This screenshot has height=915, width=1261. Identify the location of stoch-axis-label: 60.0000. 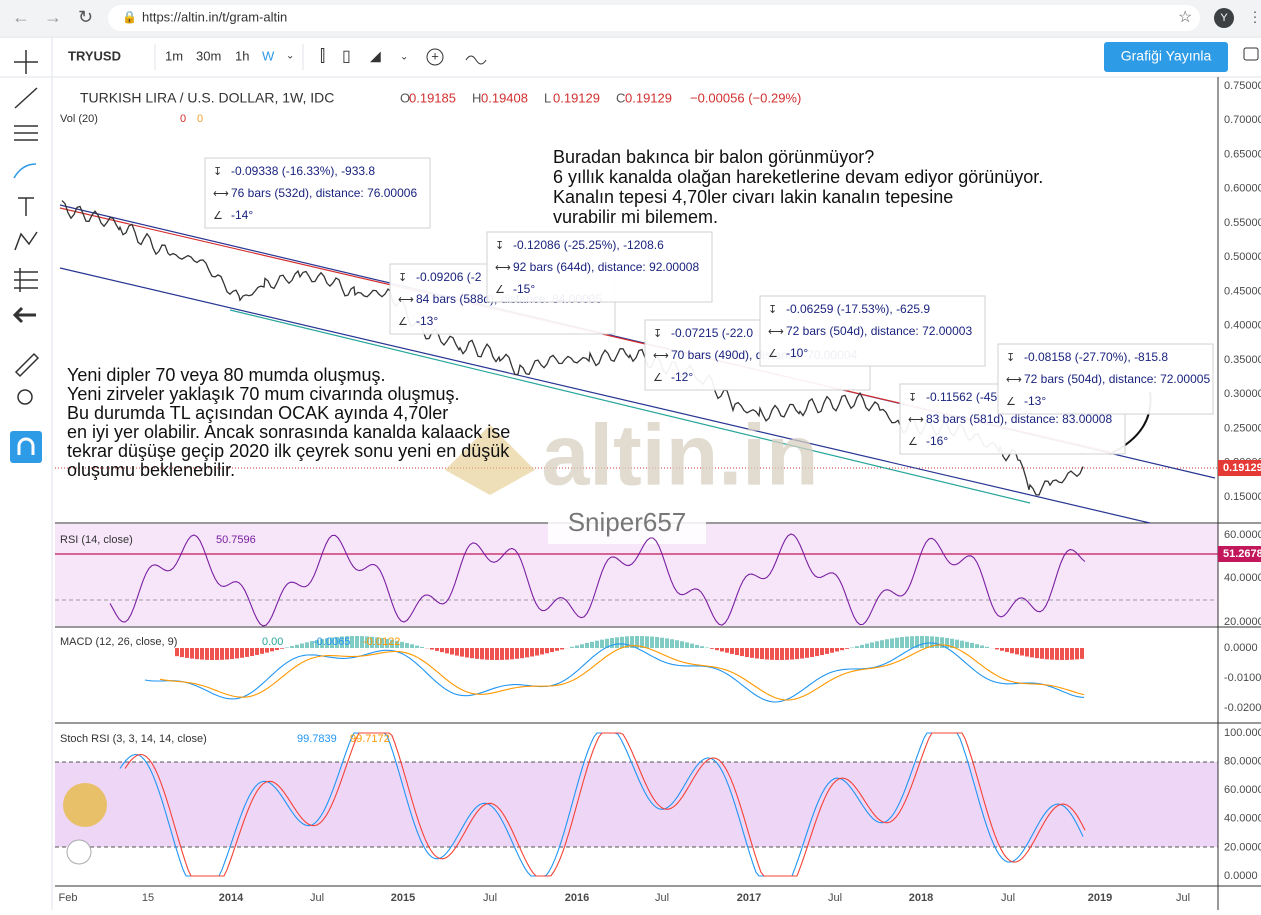
(1242, 790).